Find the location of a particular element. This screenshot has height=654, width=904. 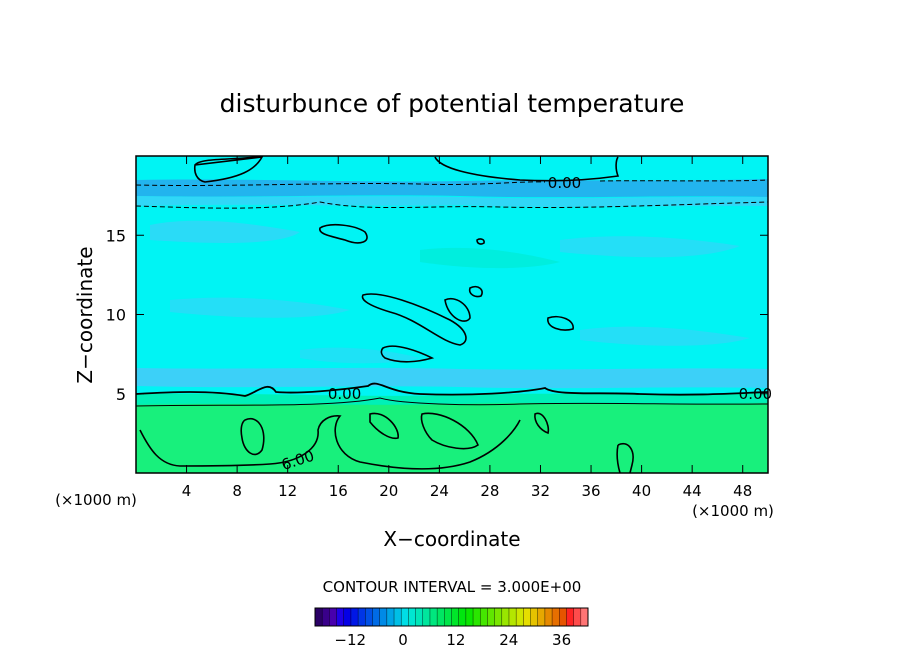

colorbar is located at coordinates (451, 617).